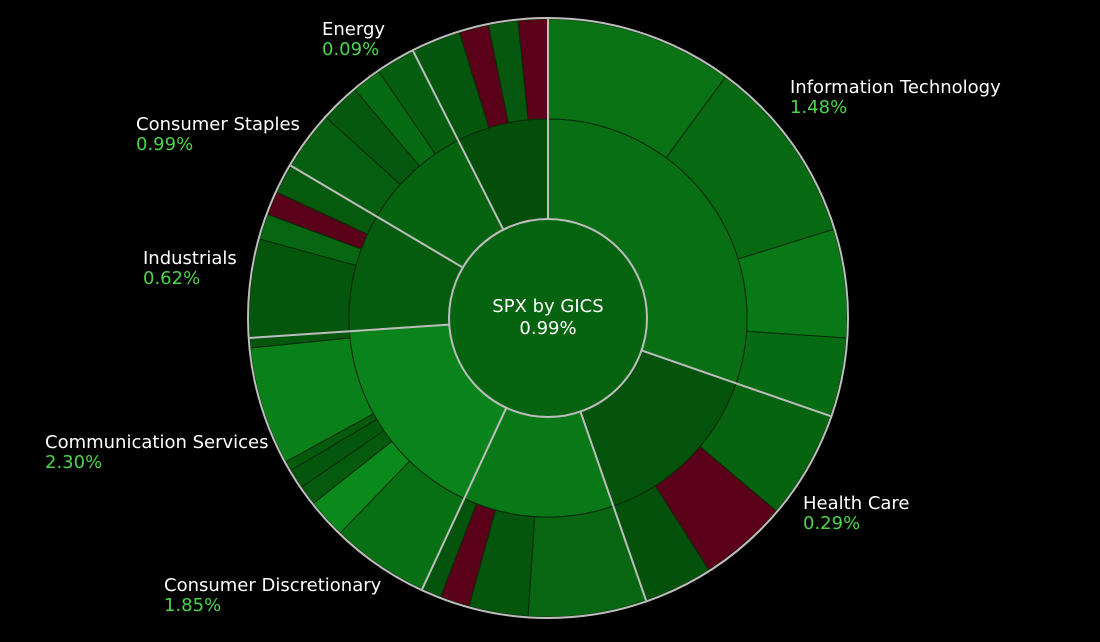 Image resolution: width=1100 pixels, height=642 pixels. I want to click on sector-label-health-care: Health Care 0.29%, so click(856, 514).